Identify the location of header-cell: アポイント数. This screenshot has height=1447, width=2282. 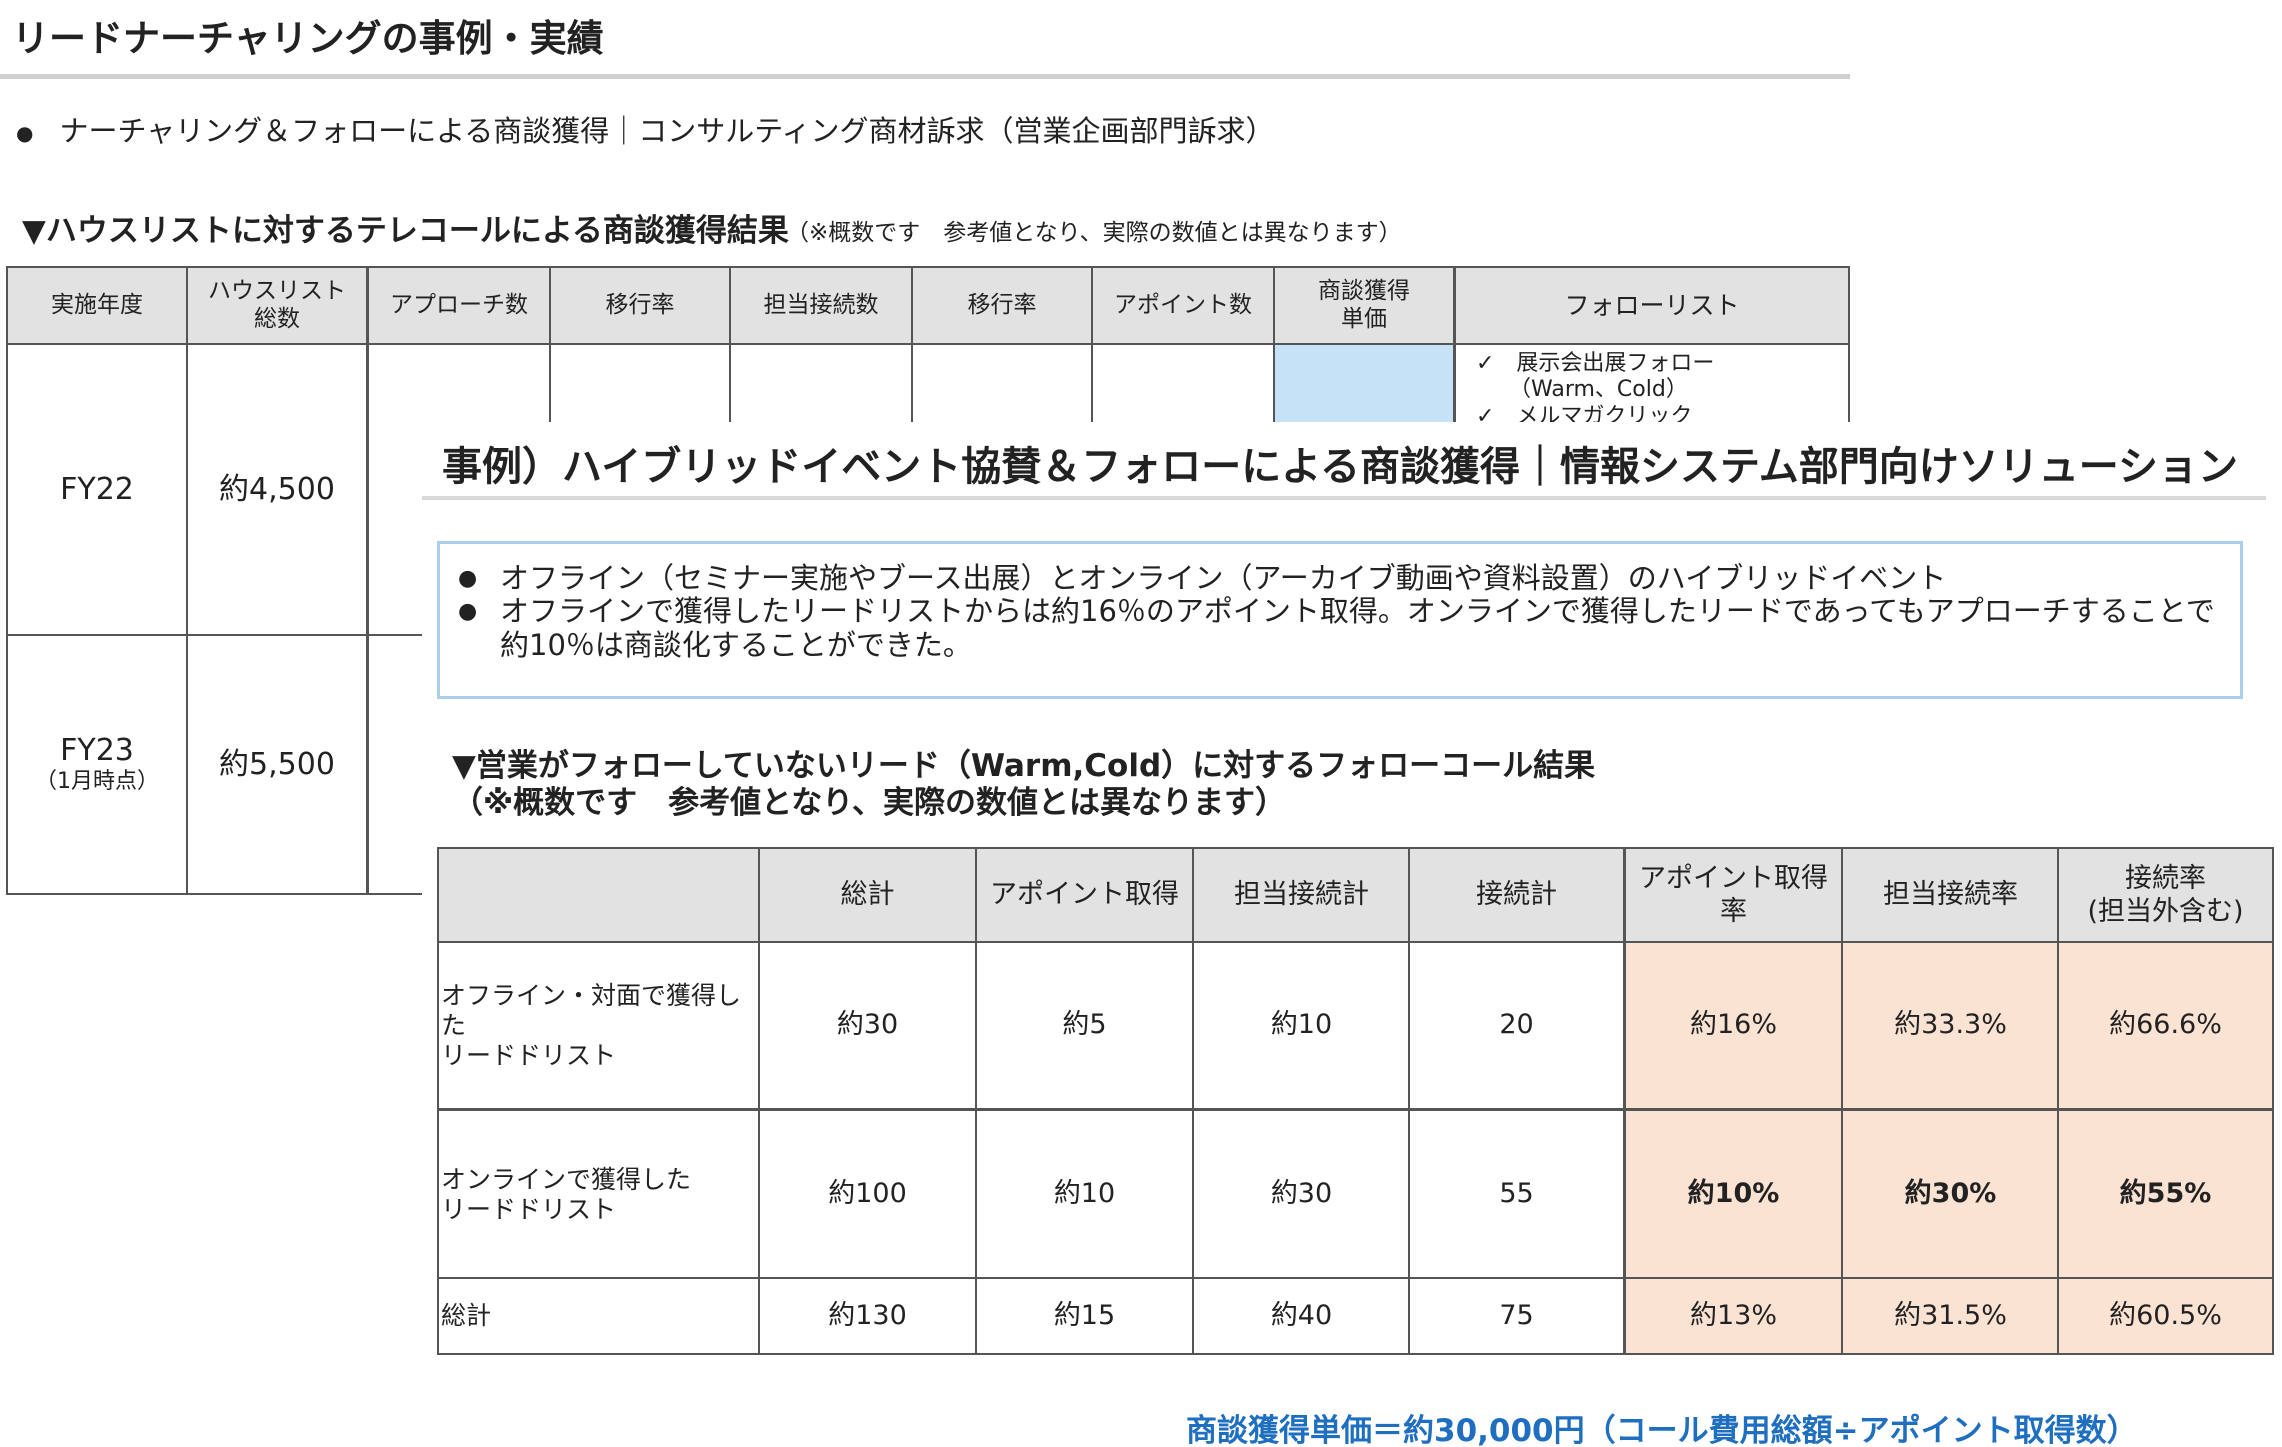
(1183, 305).